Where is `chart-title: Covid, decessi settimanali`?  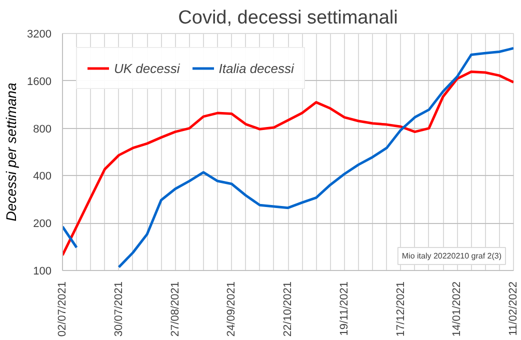 chart-title: Covid, decessi settimanali is located at coordinates (288, 18).